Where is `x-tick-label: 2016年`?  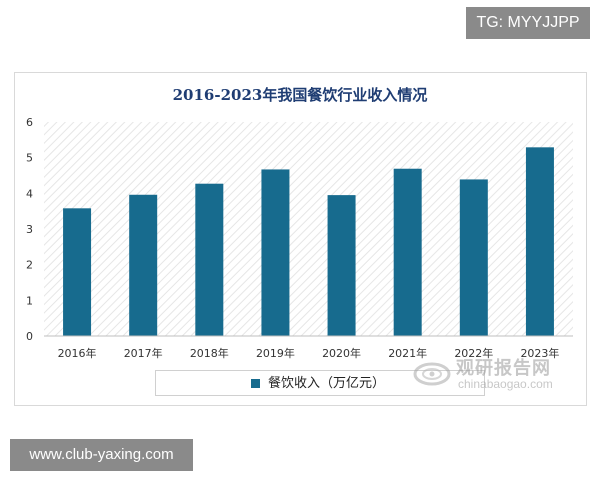
x-tick-label: 2016年 is located at coordinates (77, 353).